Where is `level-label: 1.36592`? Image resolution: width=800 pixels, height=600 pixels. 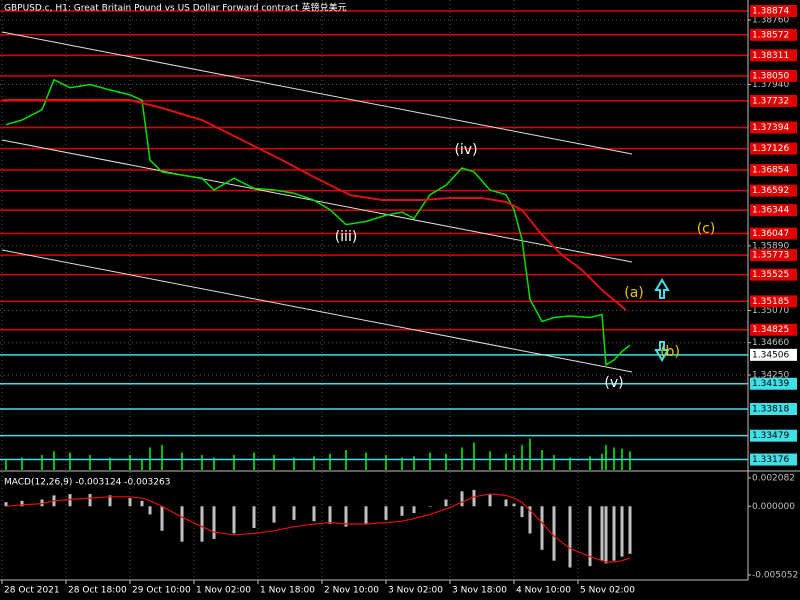 level-label: 1.36592 is located at coordinates (770, 191).